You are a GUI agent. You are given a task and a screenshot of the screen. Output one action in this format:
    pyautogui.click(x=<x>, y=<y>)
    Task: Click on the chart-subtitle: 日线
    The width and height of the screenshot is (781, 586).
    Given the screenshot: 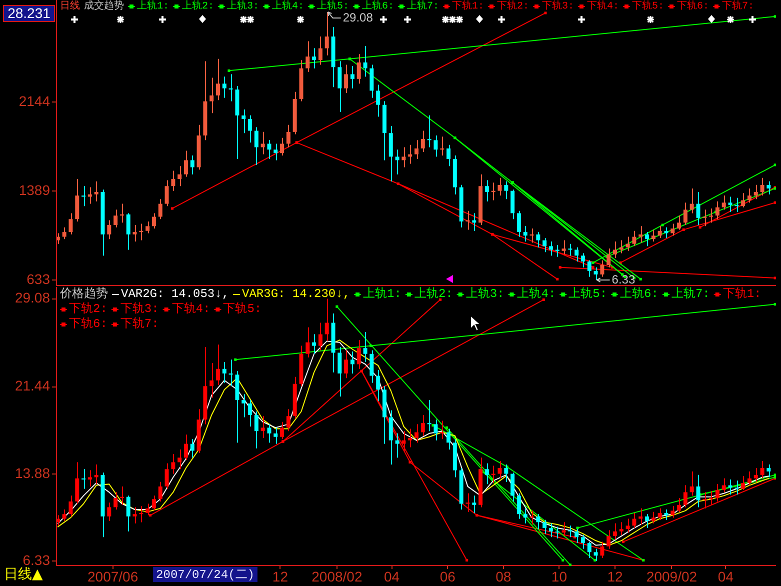 What is the action you would take?
    pyautogui.click(x=70, y=6)
    